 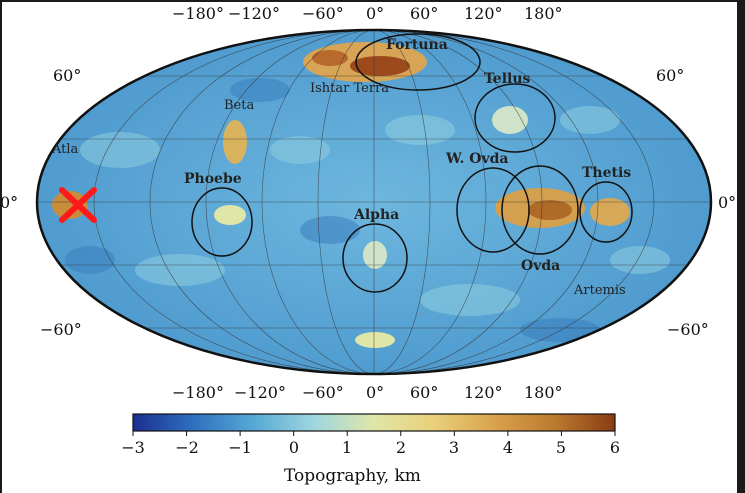 I want to click on feature-label-w-ovda: W. Ovda, so click(x=477, y=159).